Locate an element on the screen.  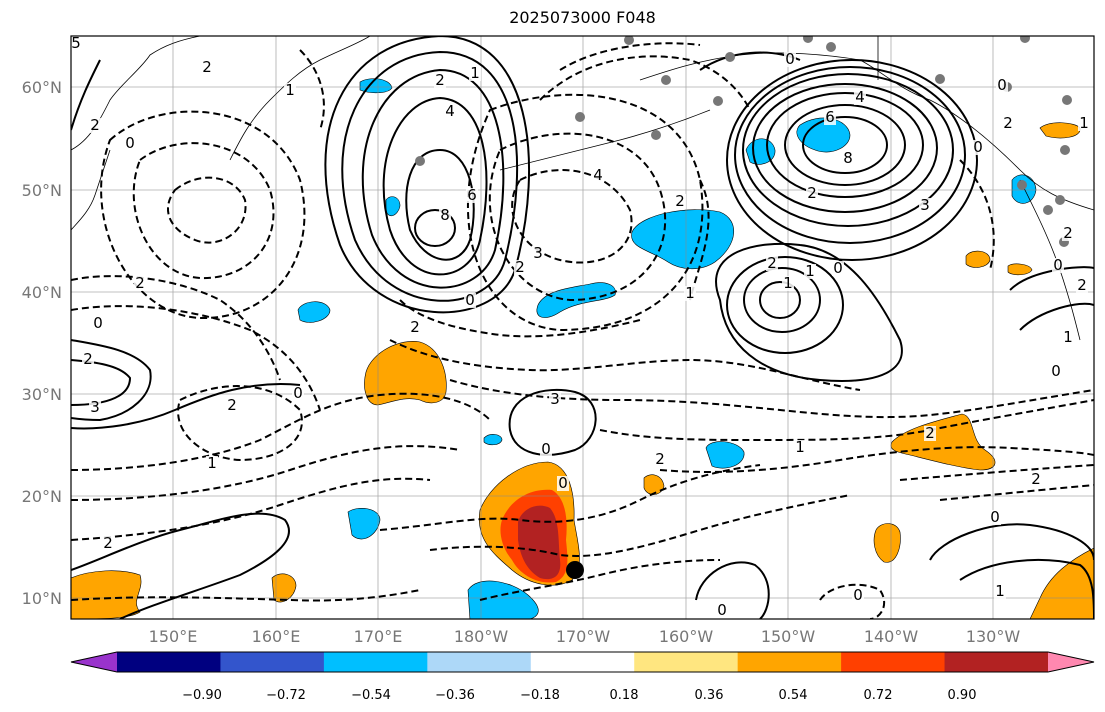
colorbar-extend-high is located at coordinates (1071, 662).